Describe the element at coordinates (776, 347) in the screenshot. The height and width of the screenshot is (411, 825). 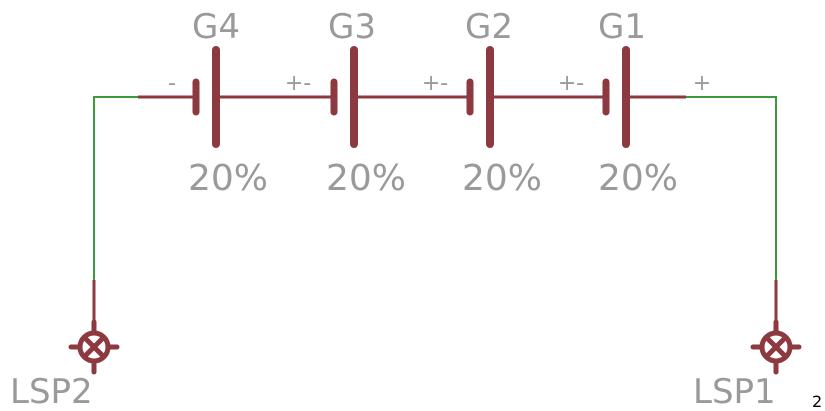
I see `pad-lsp1-icon` at that location.